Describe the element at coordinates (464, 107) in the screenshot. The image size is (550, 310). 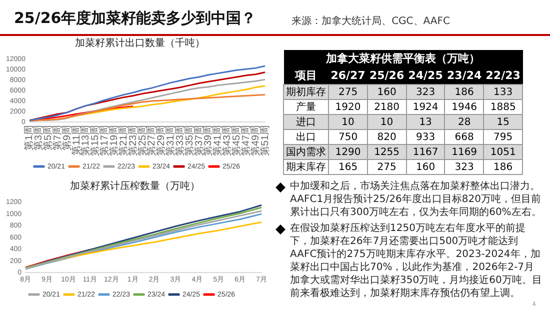
I see `data-label: 1946` at that location.